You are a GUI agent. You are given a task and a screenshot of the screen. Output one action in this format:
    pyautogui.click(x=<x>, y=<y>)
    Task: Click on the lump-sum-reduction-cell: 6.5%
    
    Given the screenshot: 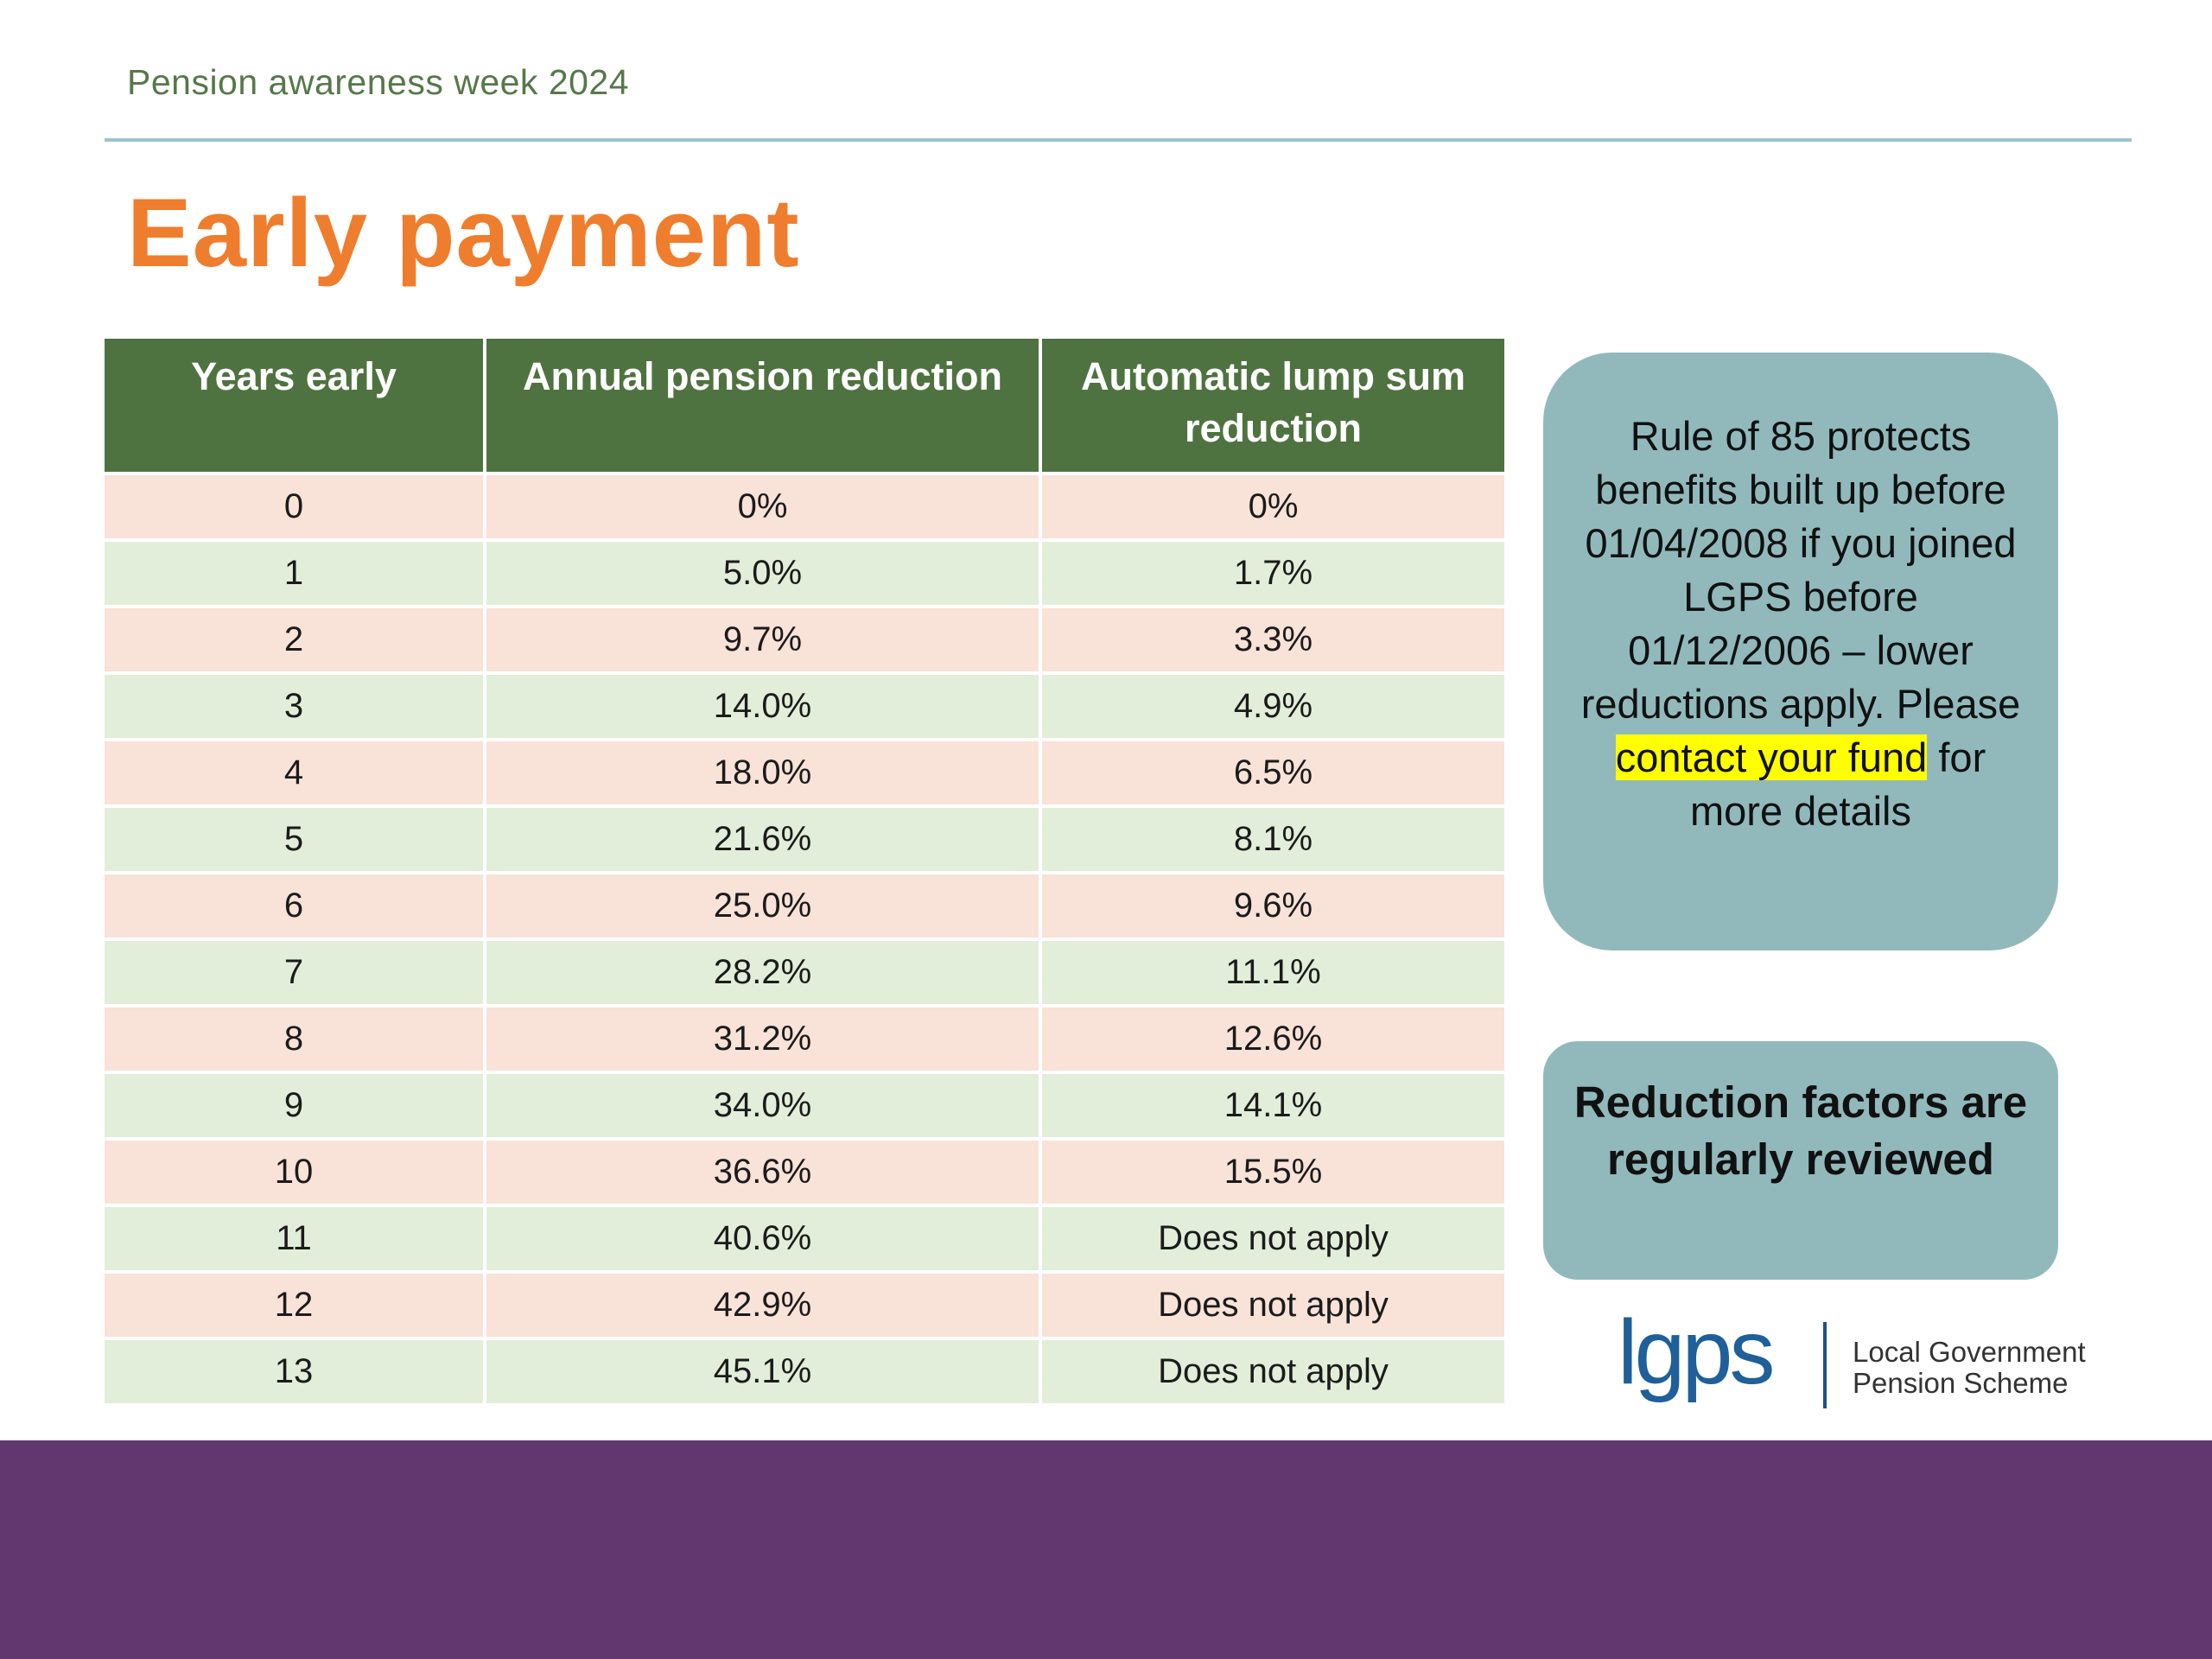 What is the action you would take?
    pyautogui.click(x=1272, y=774)
    